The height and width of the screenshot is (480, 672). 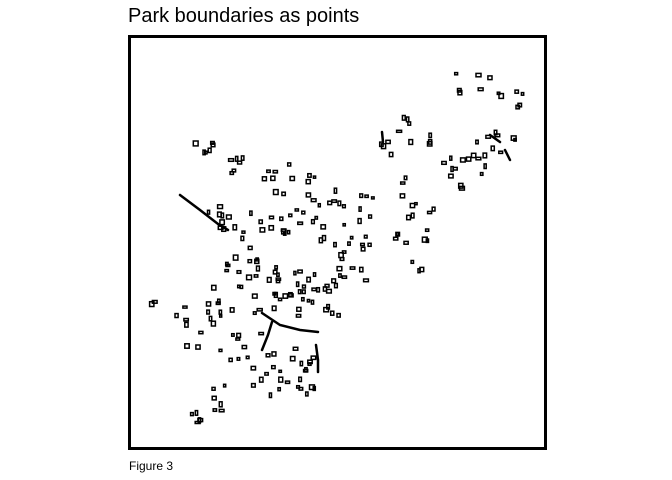 I want to click on map-title: Park boundaries as points, so click(x=244, y=16).